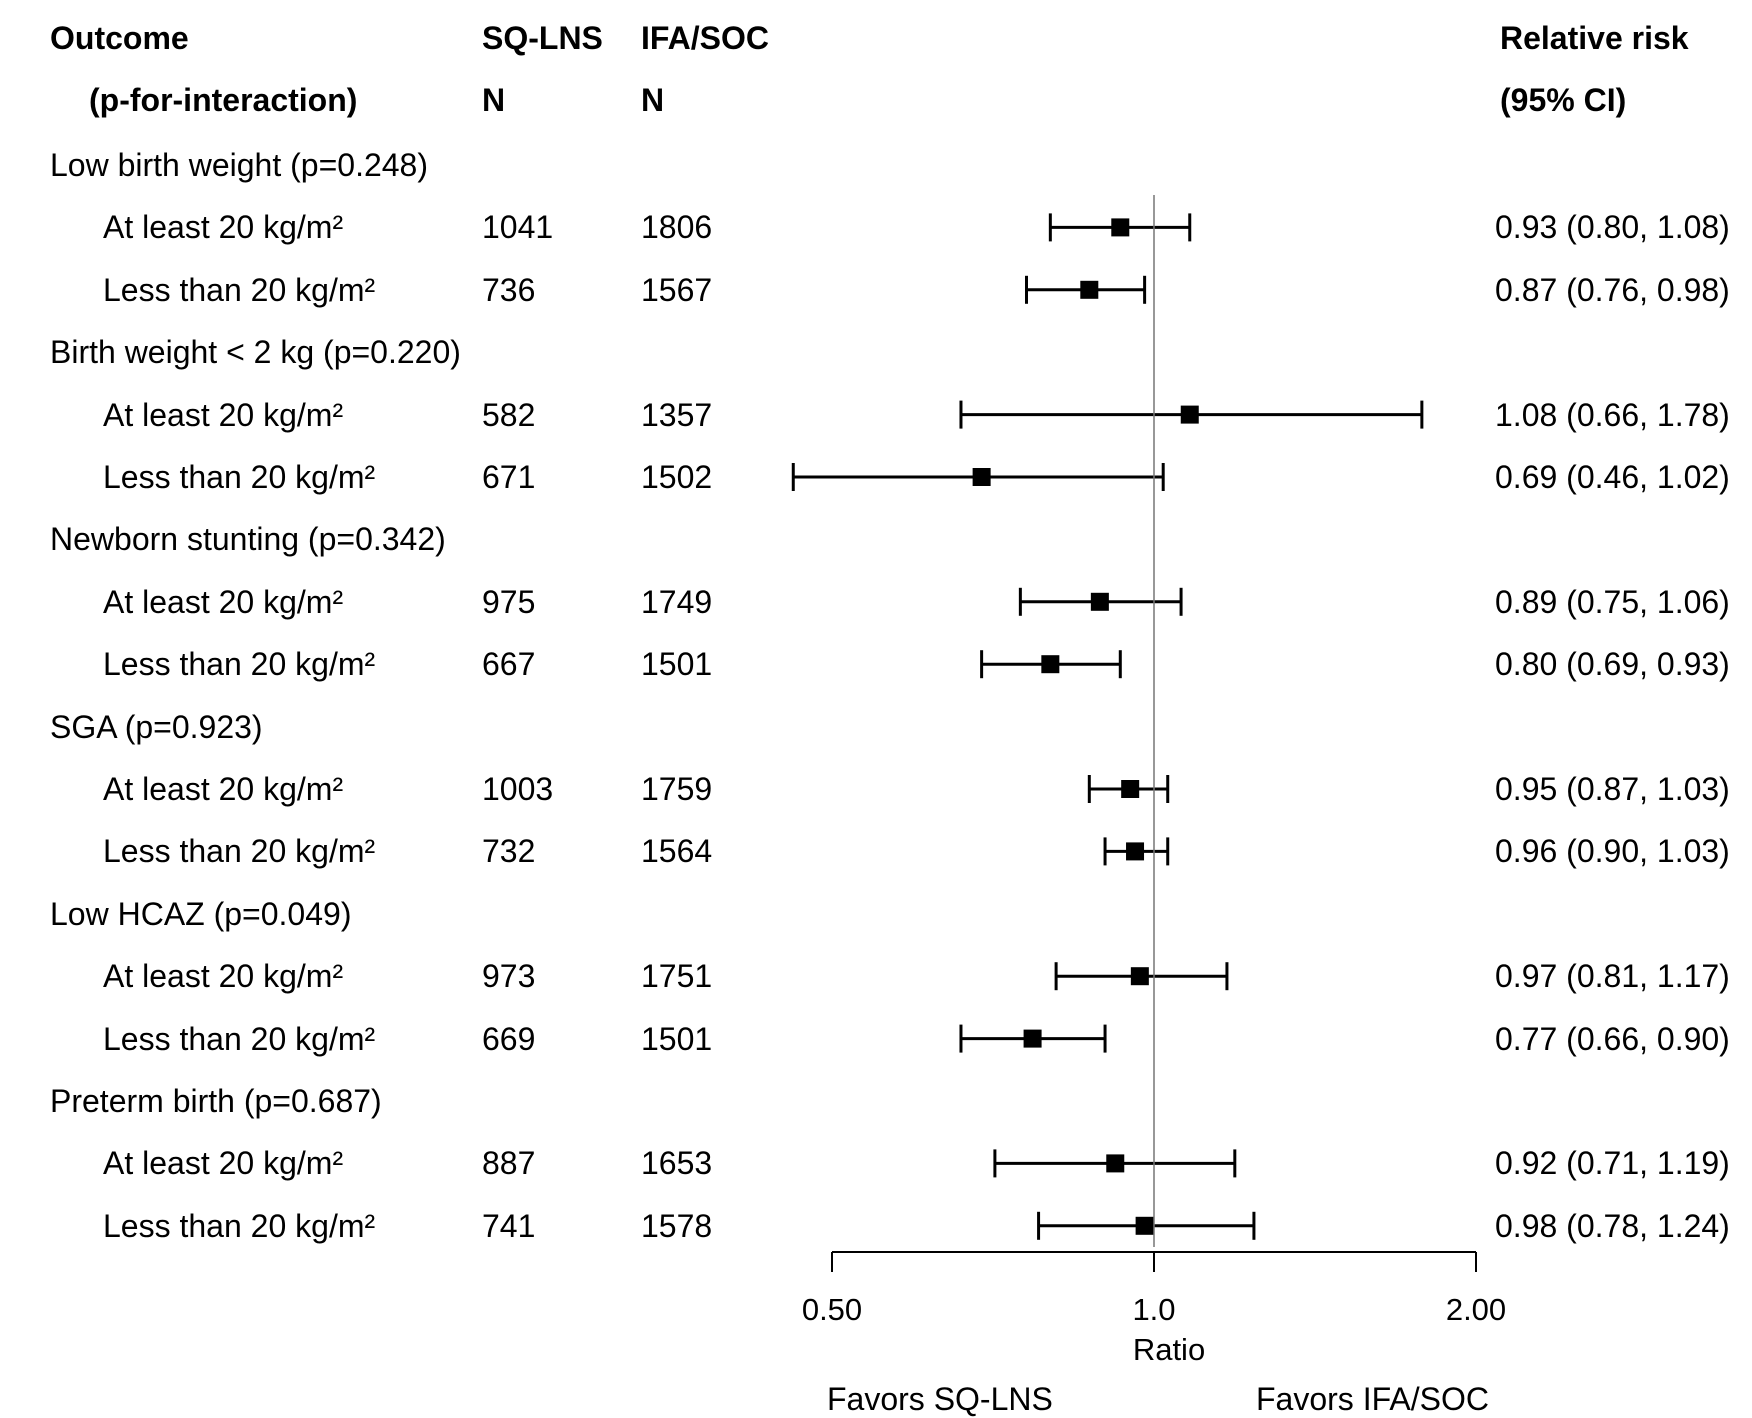 This screenshot has width=1752, height=1418. Describe the element at coordinates (509, 289) in the screenshot. I see `n-sq-lns: 736` at that location.